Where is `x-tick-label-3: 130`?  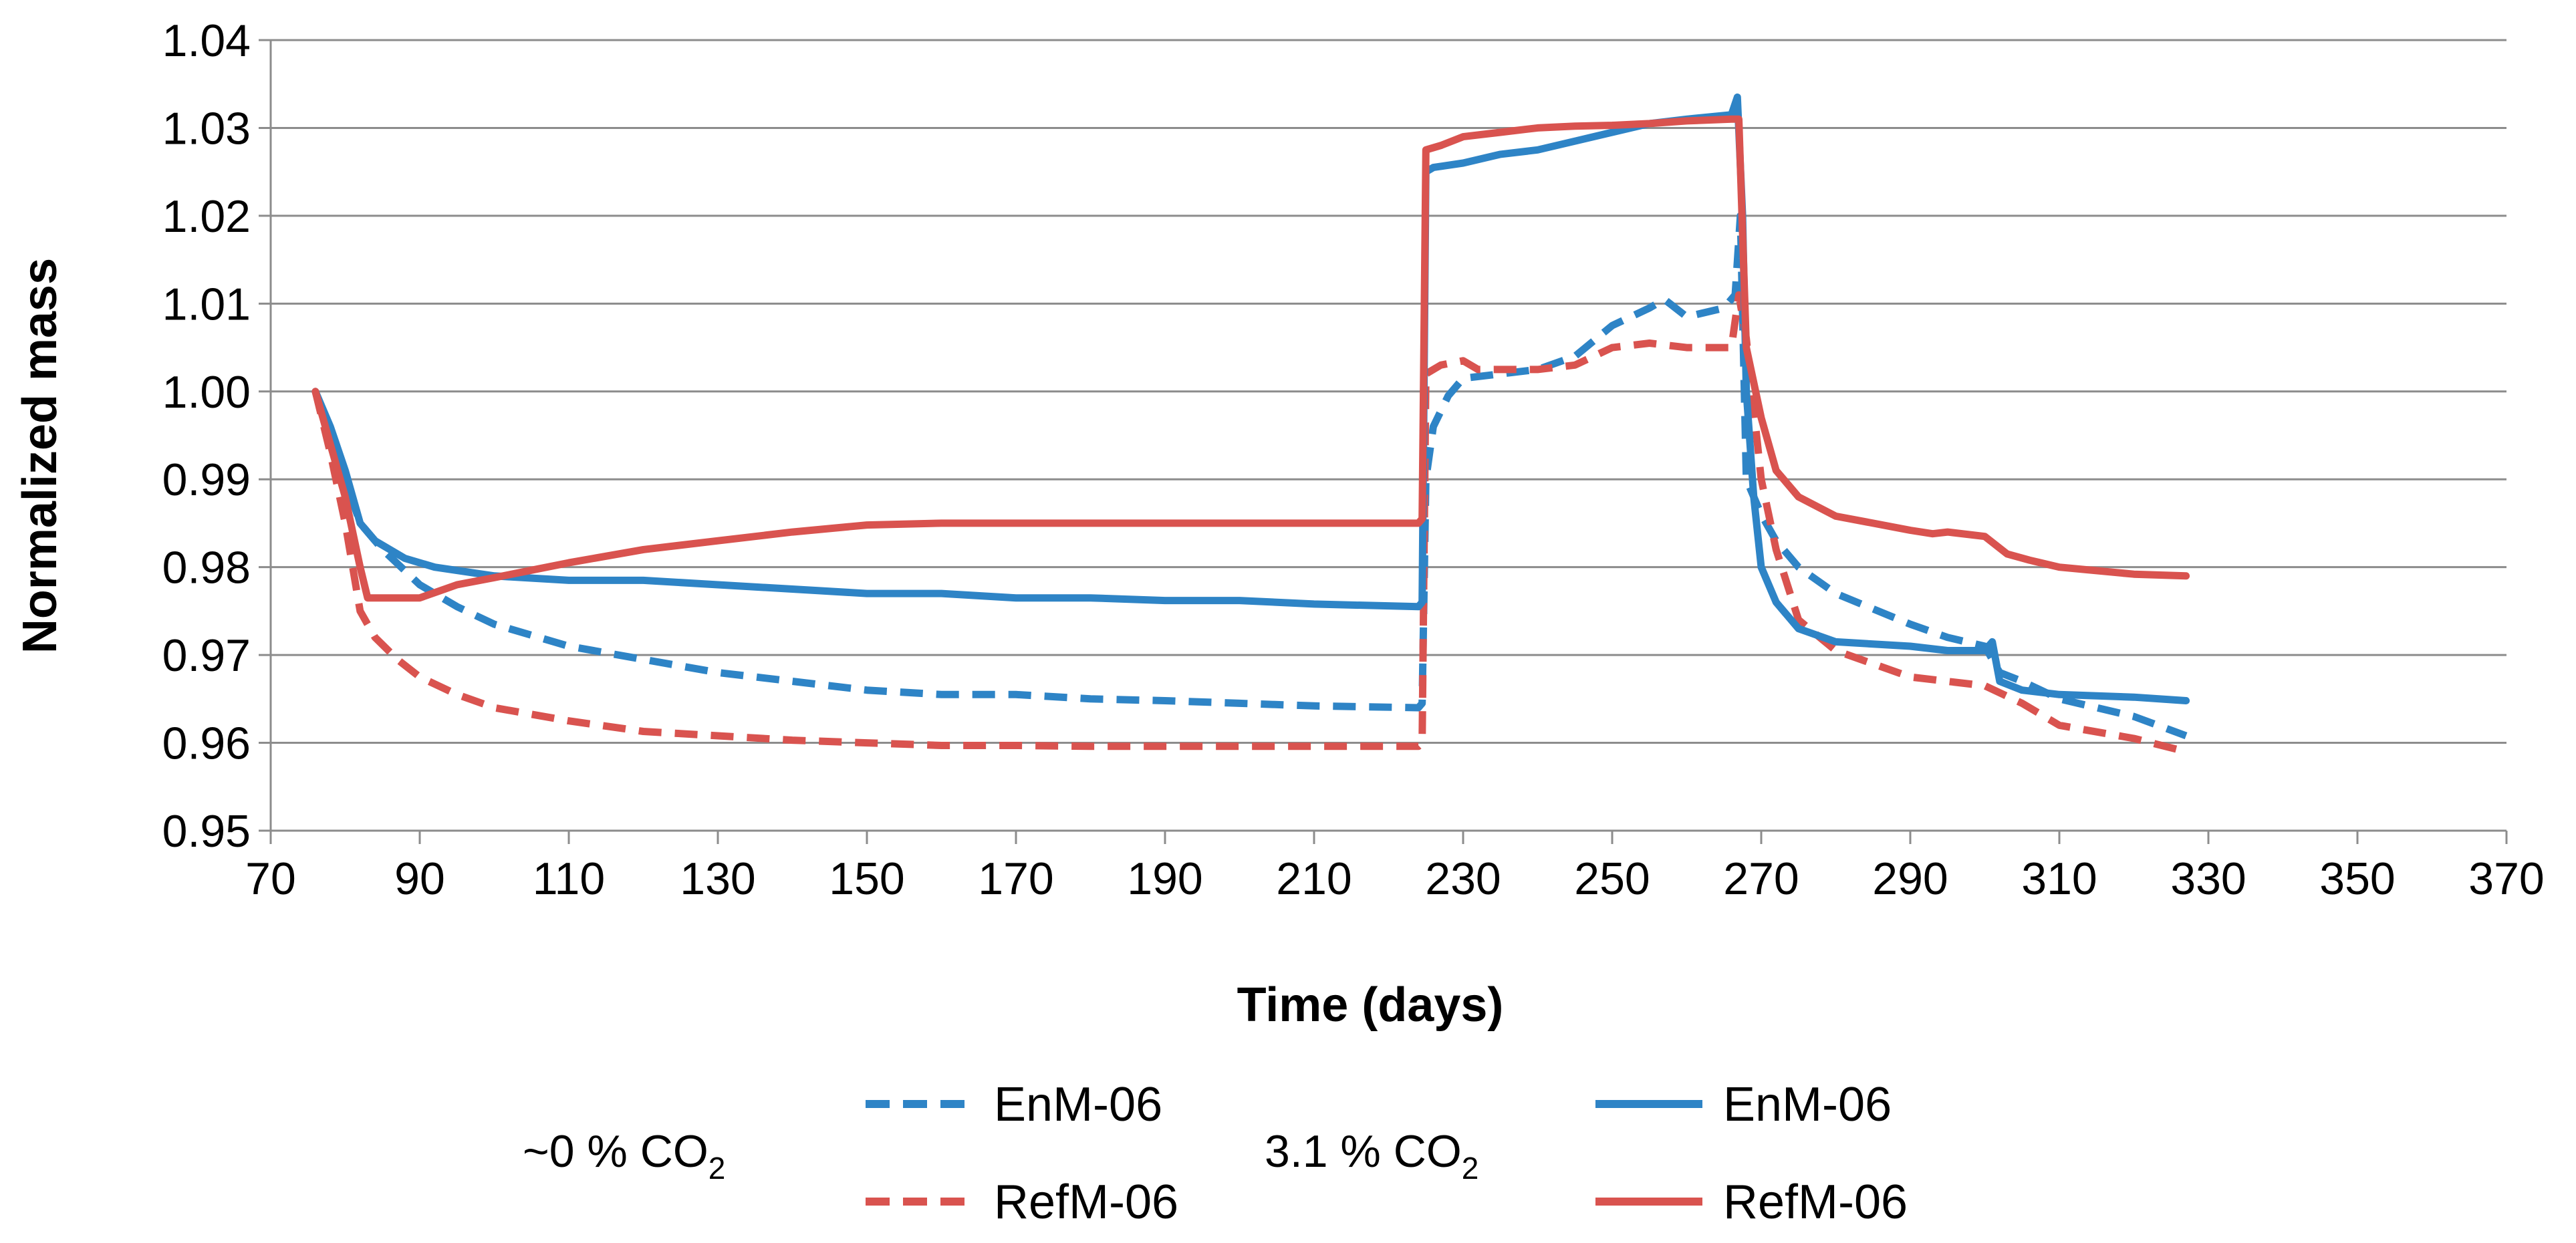 x-tick-label-3: 130 is located at coordinates (717, 879).